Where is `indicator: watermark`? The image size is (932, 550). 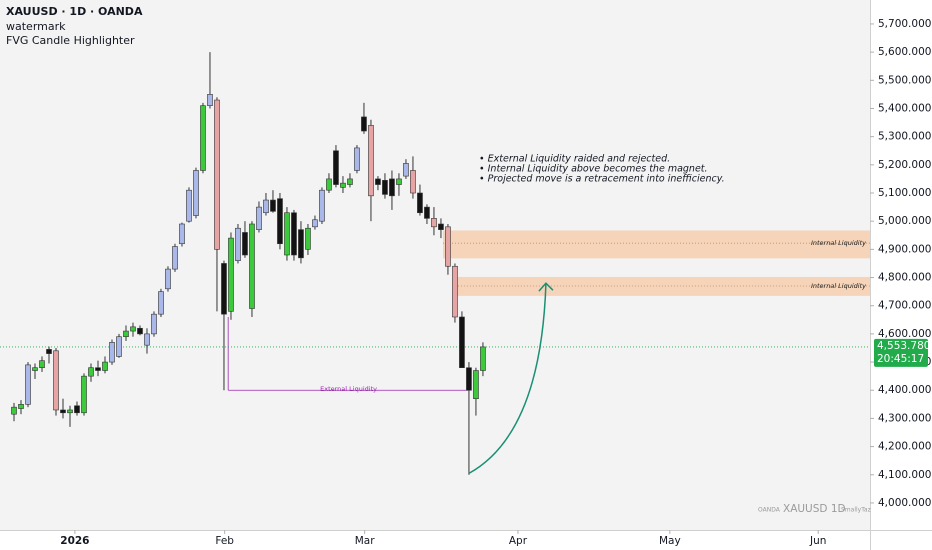 indicator: watermark is located at coordinates (36, 26).